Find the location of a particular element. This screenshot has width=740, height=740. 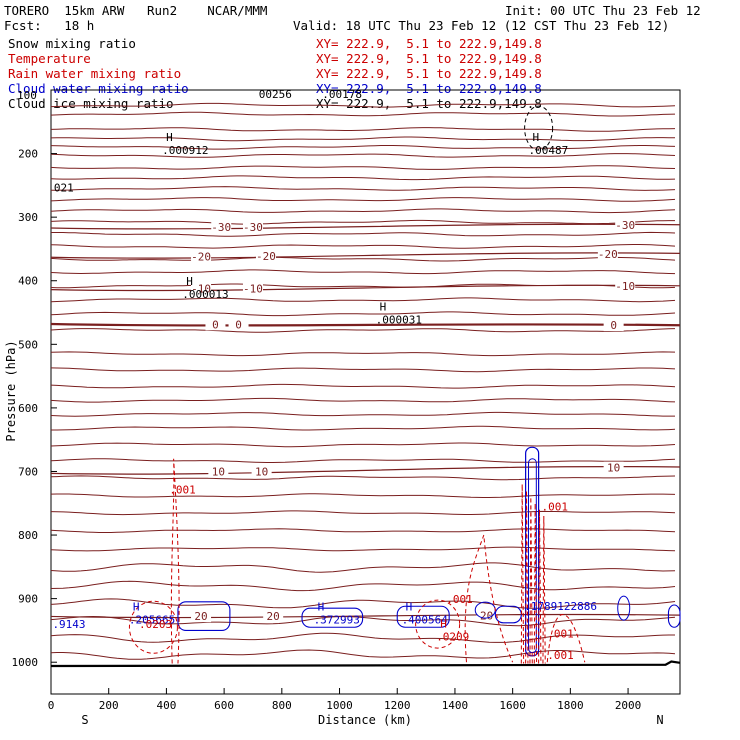

max-value: .9143 is located at coordinates (68, 624).